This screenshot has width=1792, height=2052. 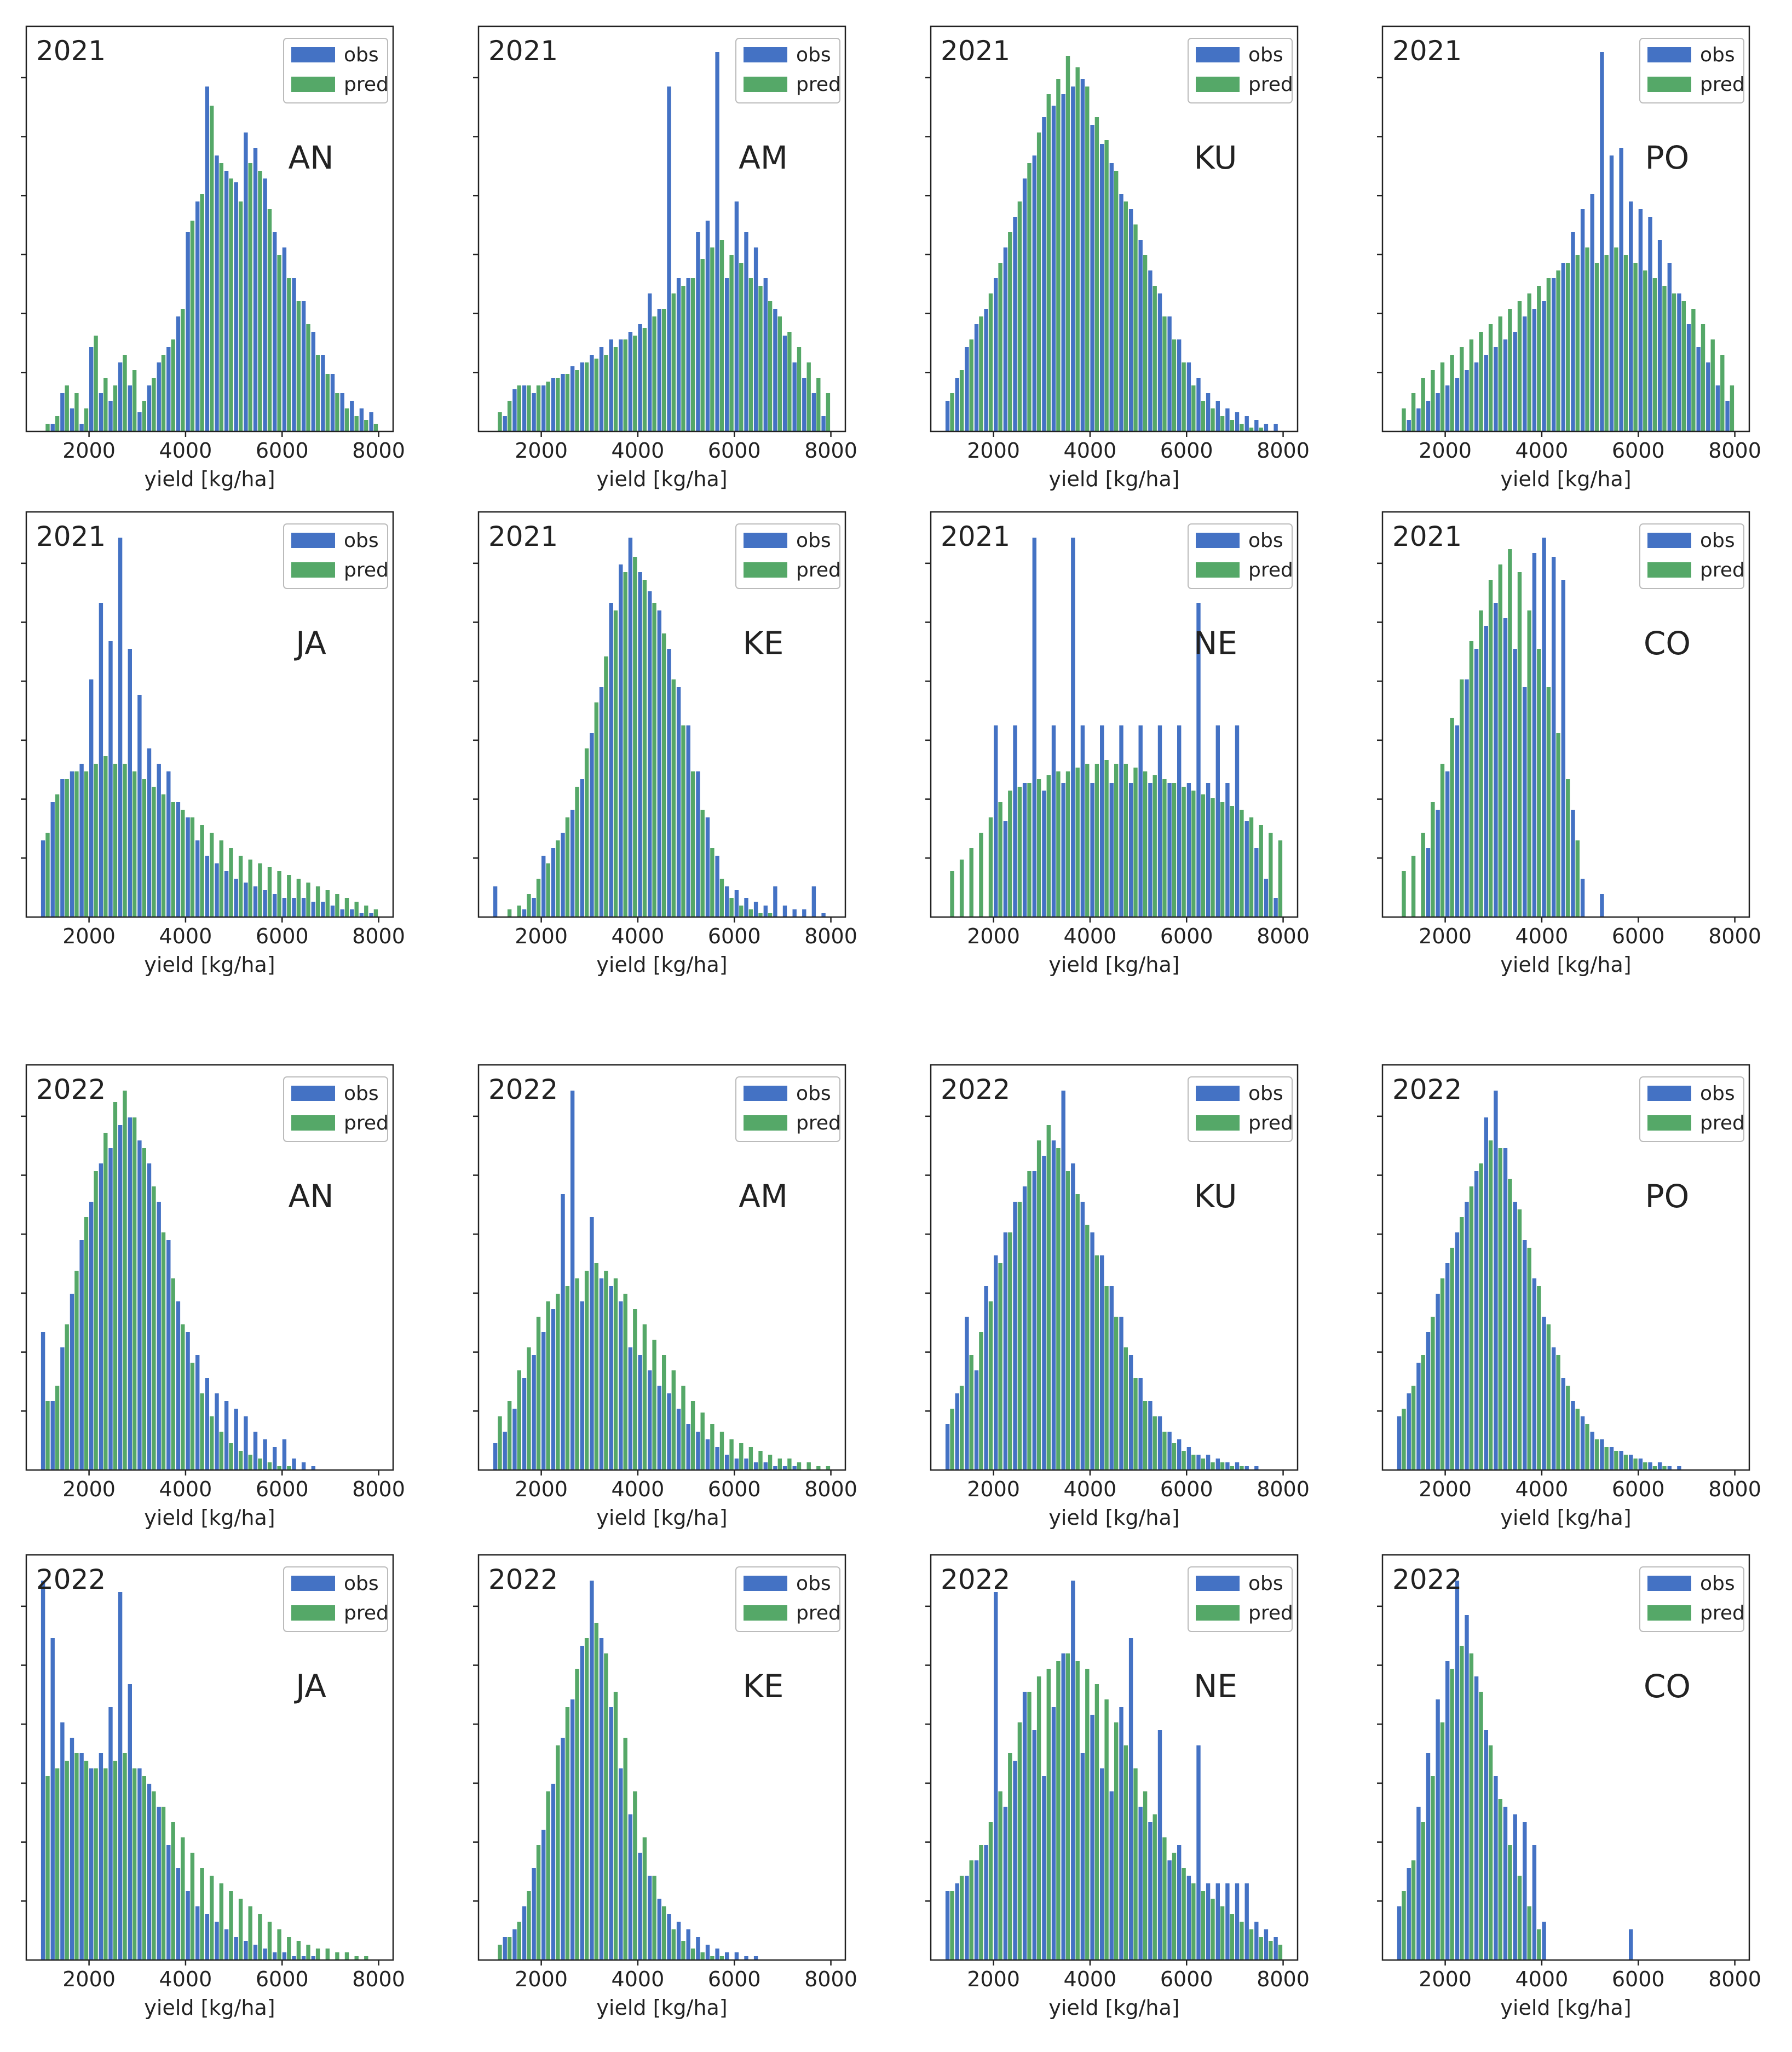 What do you see at coordinates (818, 570) in the screenshot?
I see `legend-label-pred: pred` at bounding box center [818, 570].